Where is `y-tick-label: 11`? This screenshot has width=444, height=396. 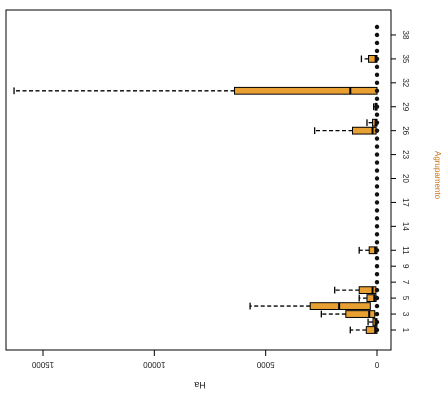 y-tick-label: 11 is located at coordinates (405, 250).